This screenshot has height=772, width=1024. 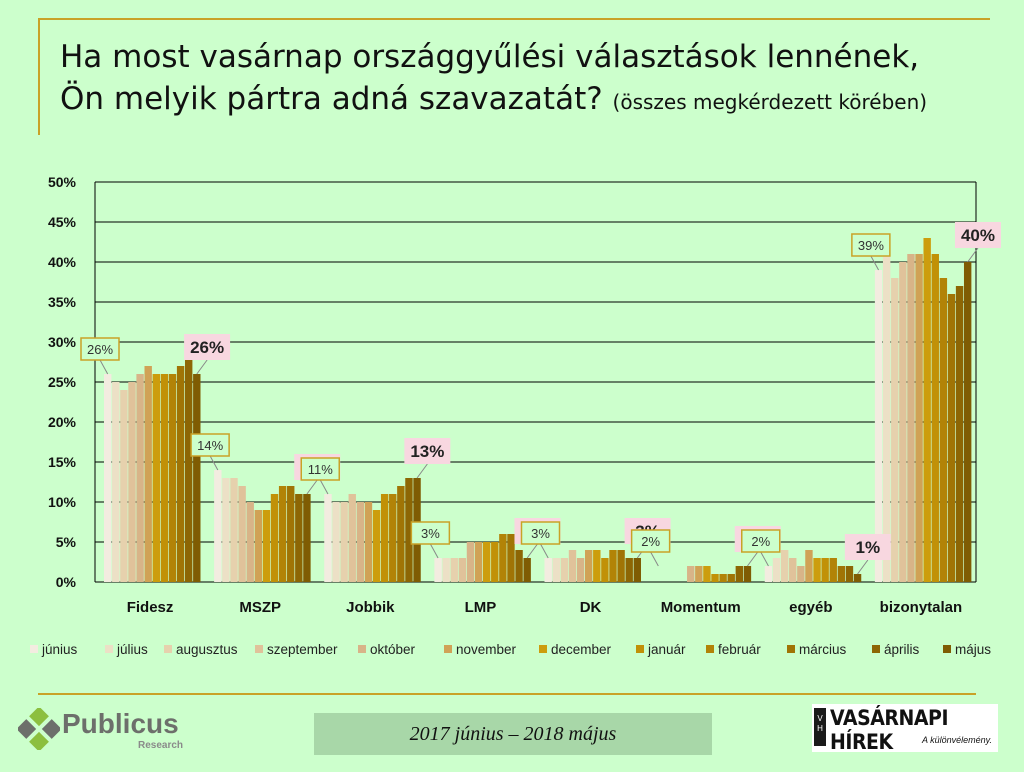 I want to click on y-tick-label: 25%, so click(x=62, y=382).